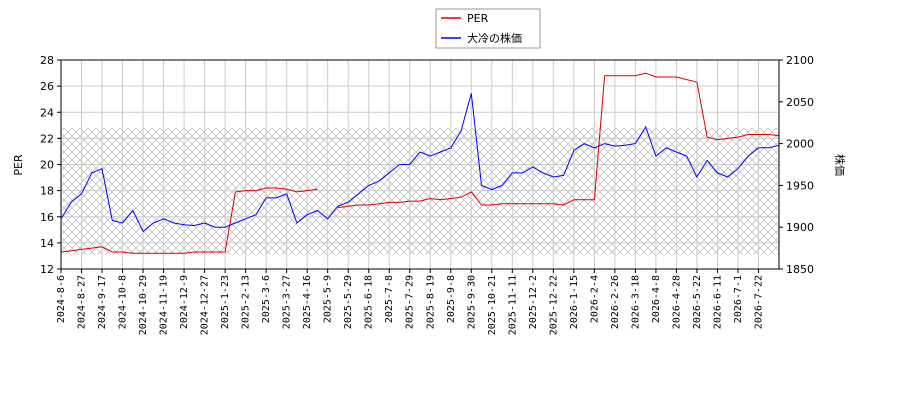 The width and height of the screenshot is (900, 404). Describe the element at coordinates (47, 217) in the screenshot. I see `y-tick-label: 16` at that location.